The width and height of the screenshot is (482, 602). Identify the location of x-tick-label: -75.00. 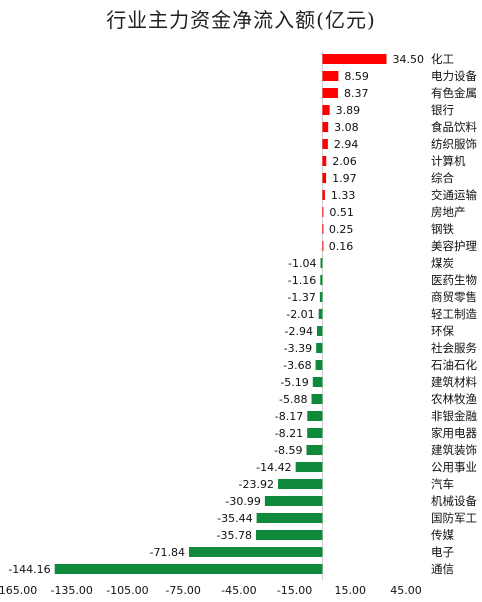
(182, 590).